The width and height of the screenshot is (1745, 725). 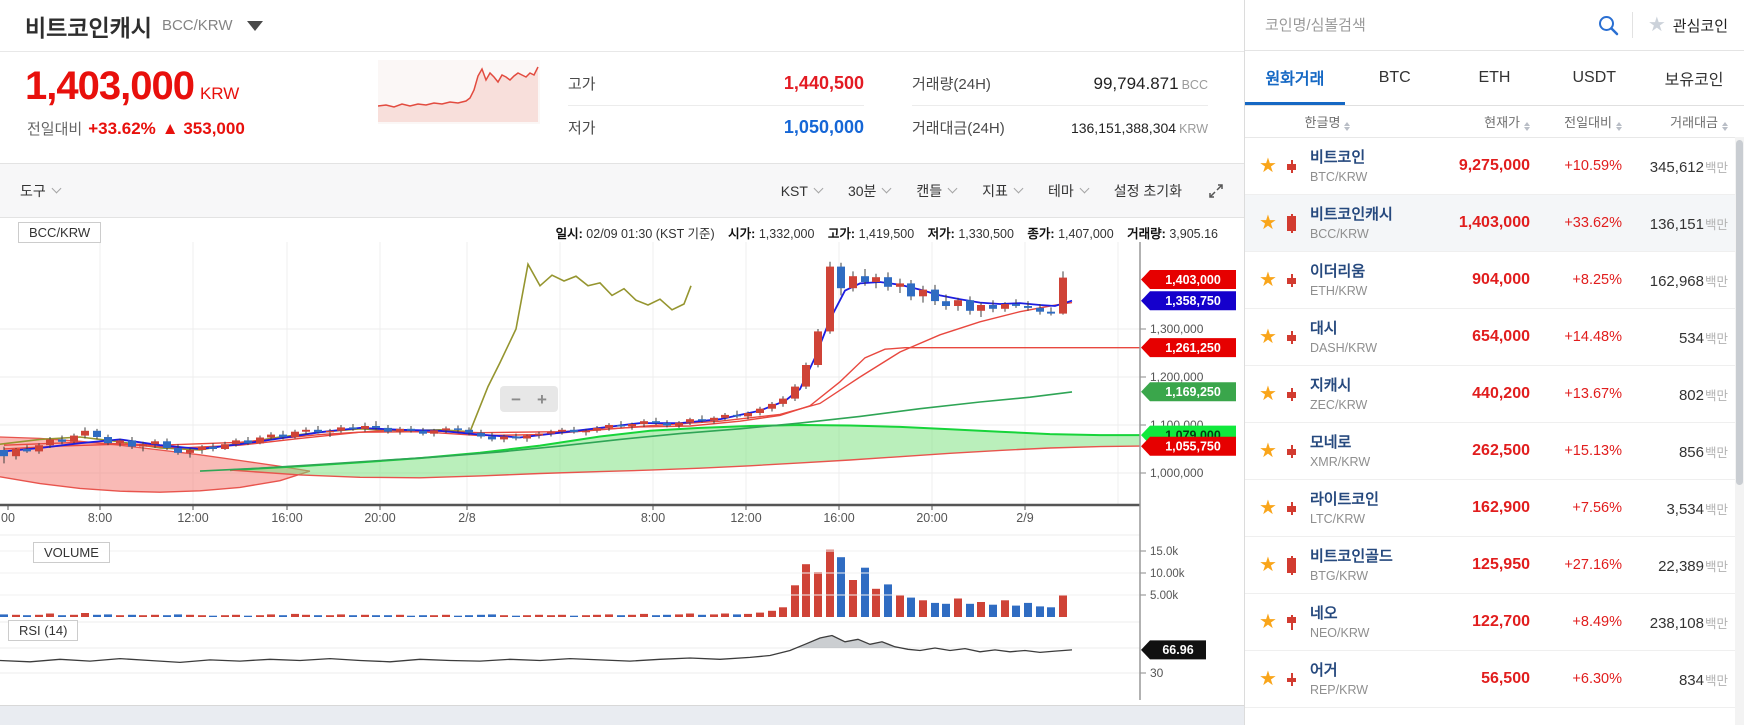 I want to click on coin-change: +15.13%, so click(x=1593, y=451).